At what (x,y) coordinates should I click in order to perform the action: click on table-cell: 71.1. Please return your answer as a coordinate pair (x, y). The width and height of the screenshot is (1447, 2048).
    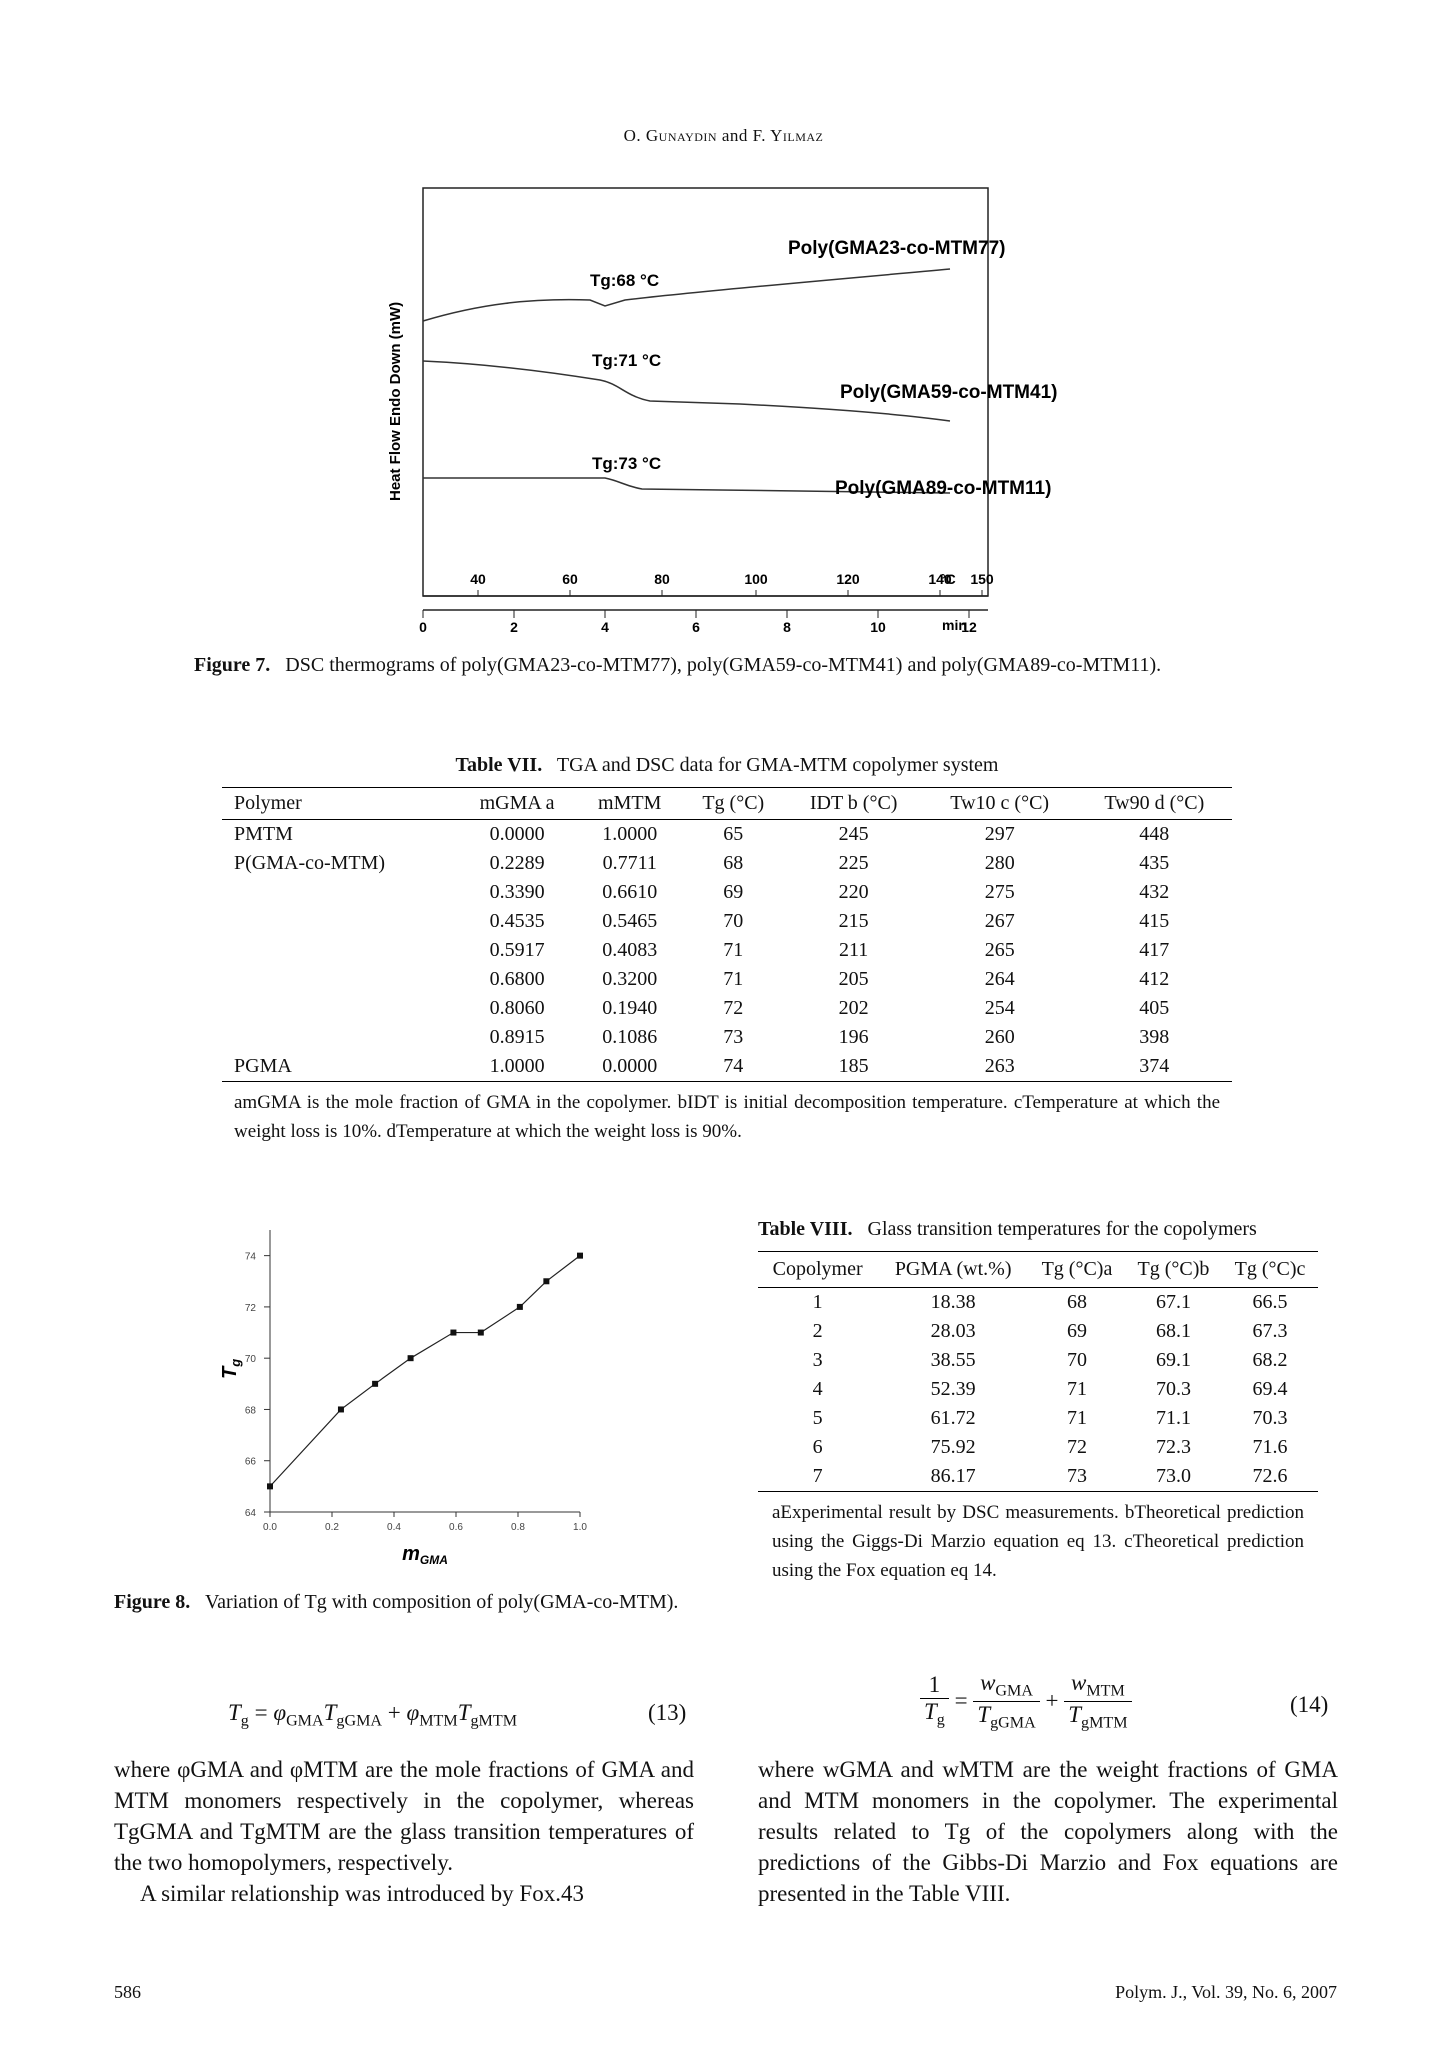
    Looking at the image, I should click on (1173, 1418).